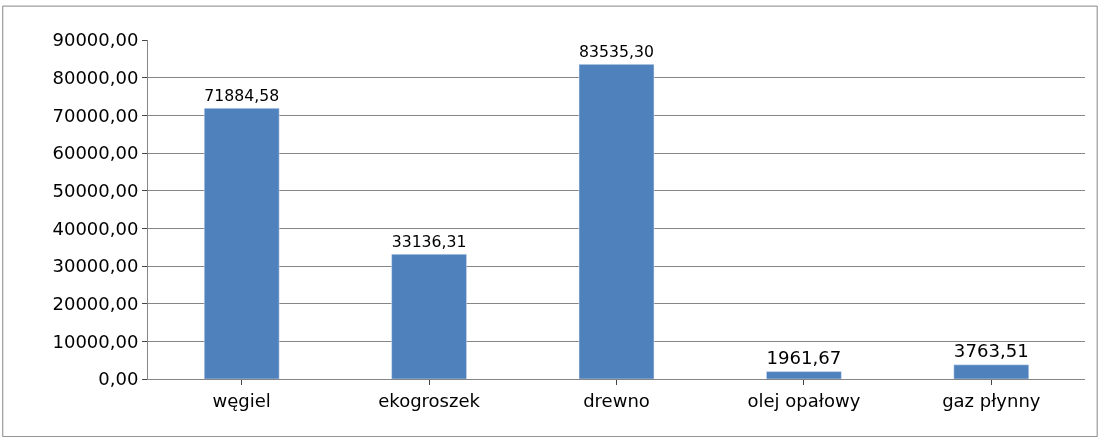 The height and width of the screenshot is (437, 1101). What do you see at coordinates (95, 40) in the screenshot?
I see `y-tick-label: 90000,00` at bounding box center [95, 40].